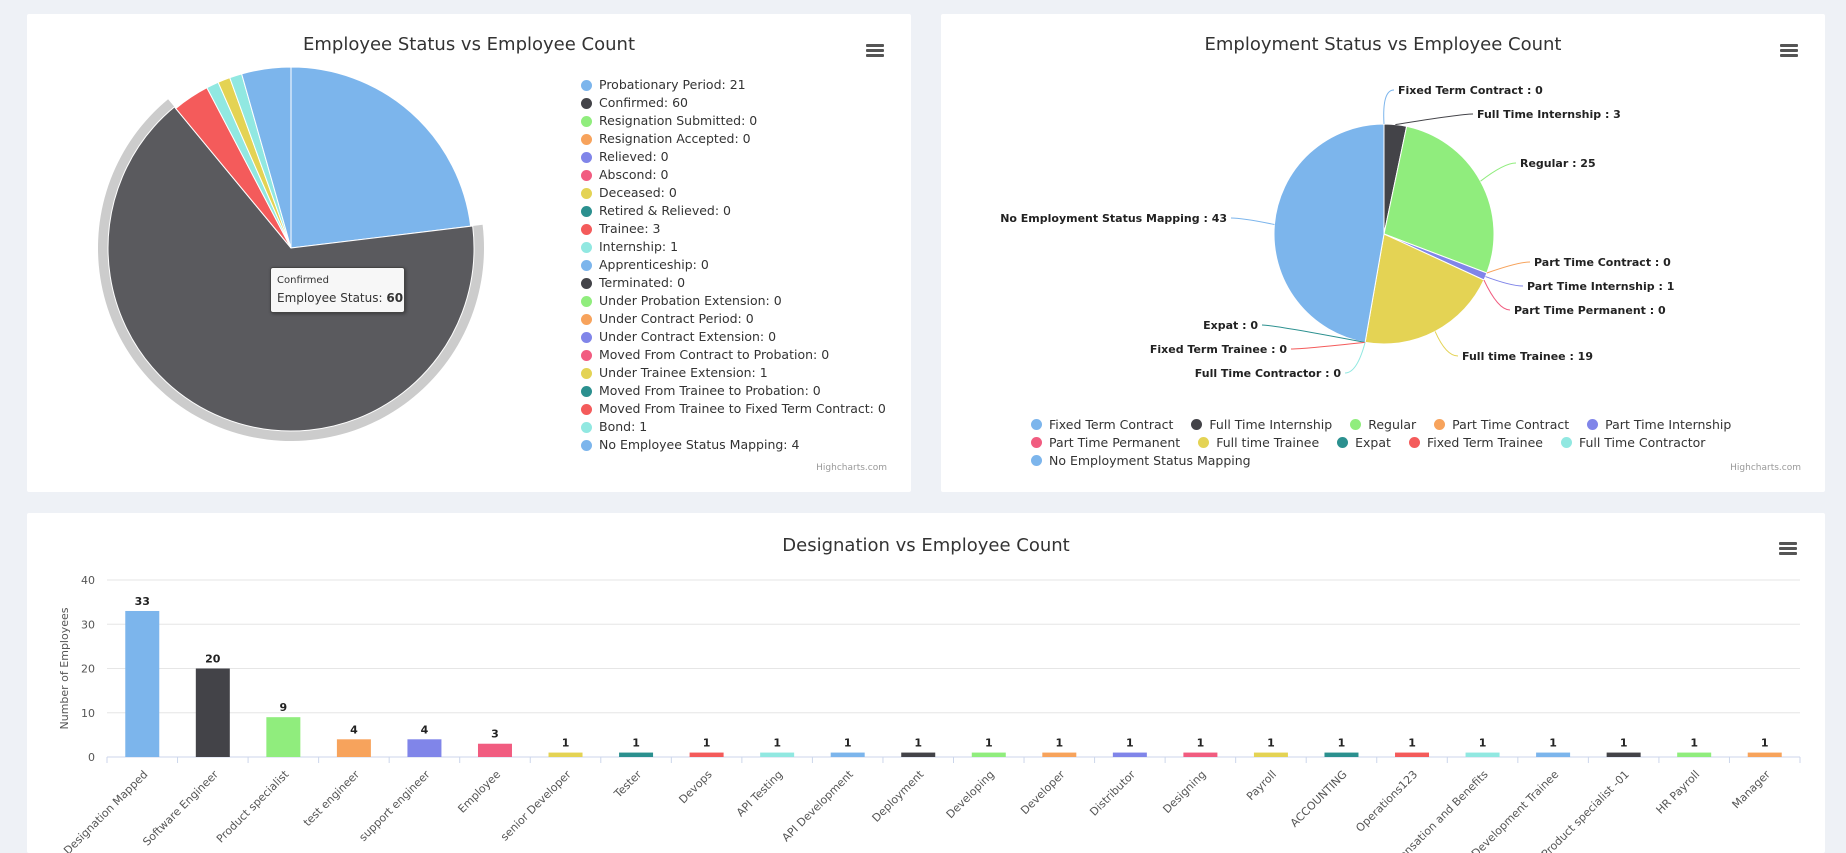 Image resolution: width=1846 pixels, height=853 pixels. I want to click on bar-product-specialist, so click(283, 737).